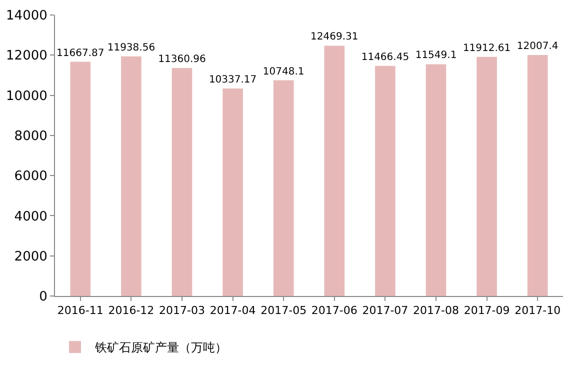 The height and width of the screenshot is (371, 573). I want to click on data-label: 11466.45, so click(385, 57).